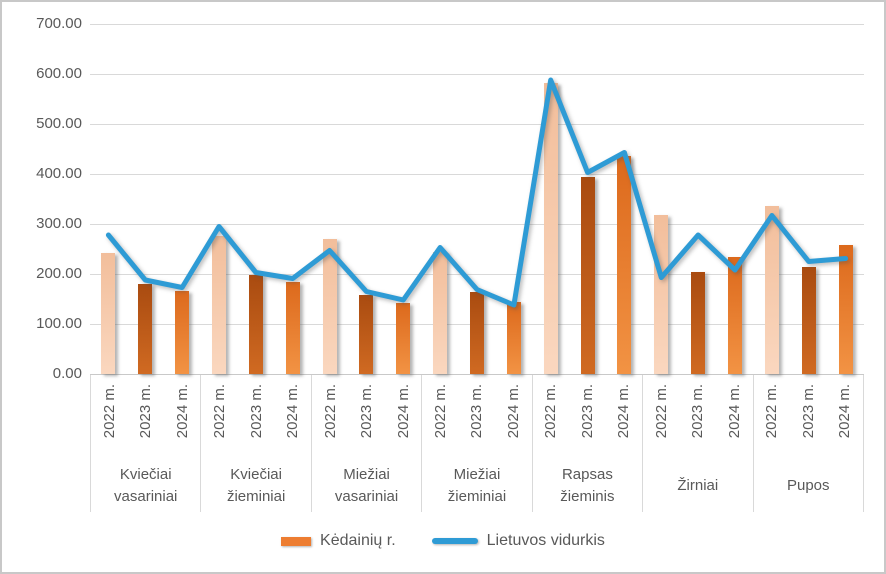  I want to click on legend-bar-label: Kėdainių r., so click(358, 540).